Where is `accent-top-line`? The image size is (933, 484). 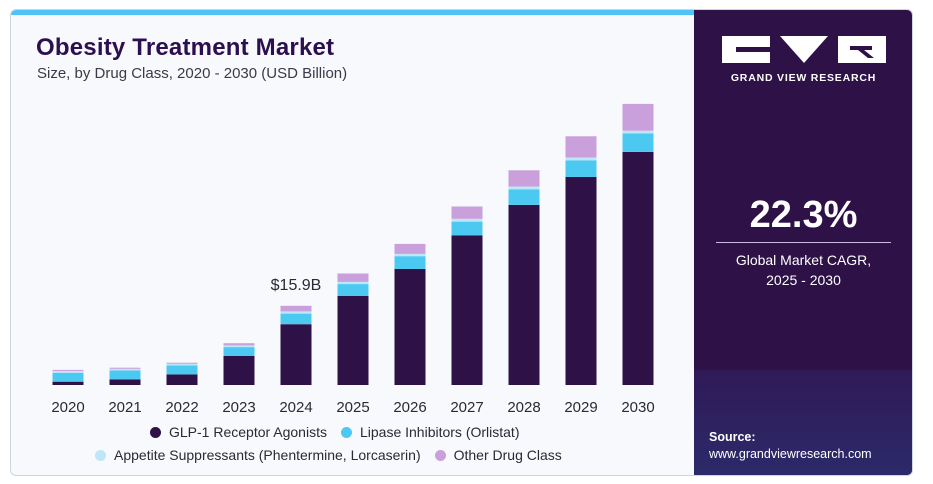 accent-top-line is located at coordinates (352, 12).